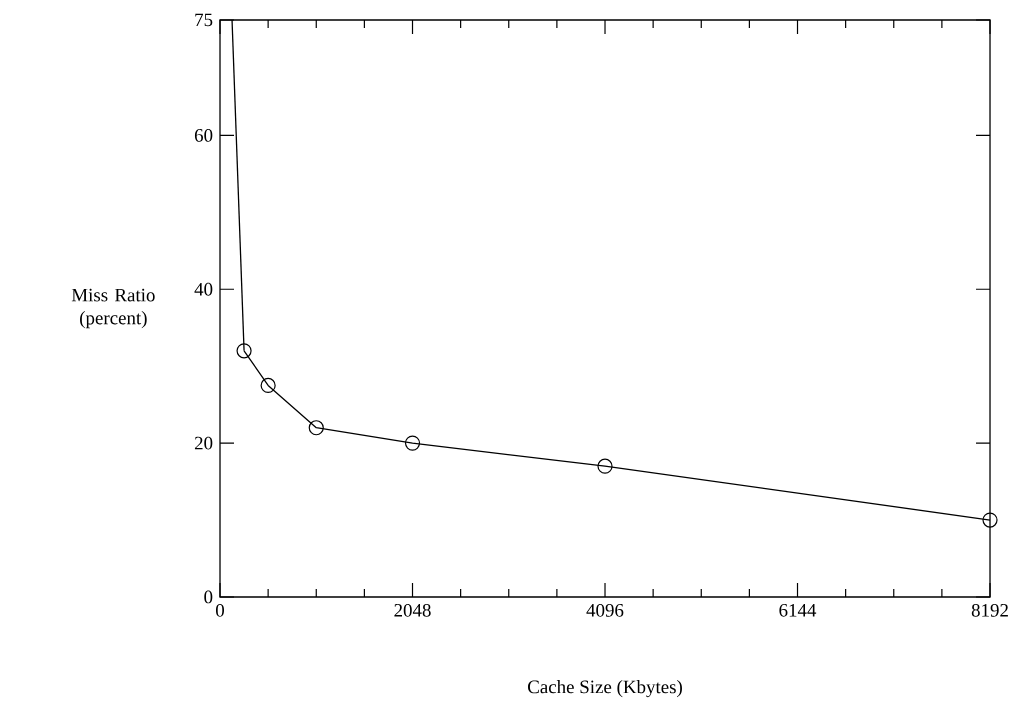  I want to click on y-tick-label: 75, so click(204, 20).